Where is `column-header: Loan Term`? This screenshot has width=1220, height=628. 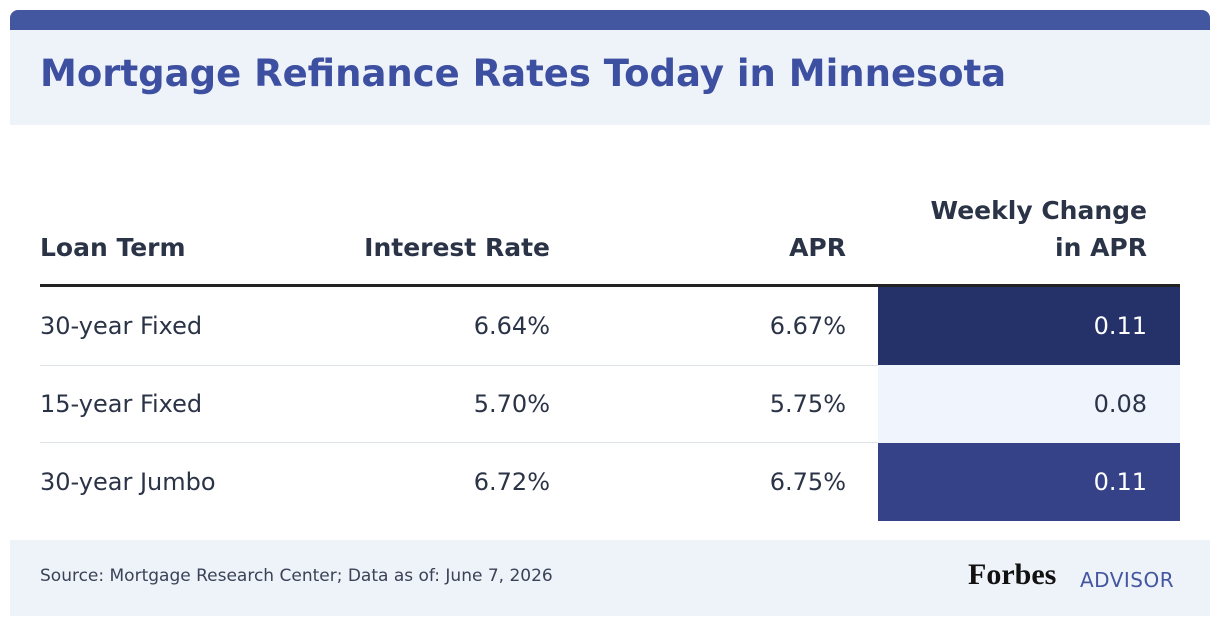
column-header: Loan Term is located at coordinates (113, 247).